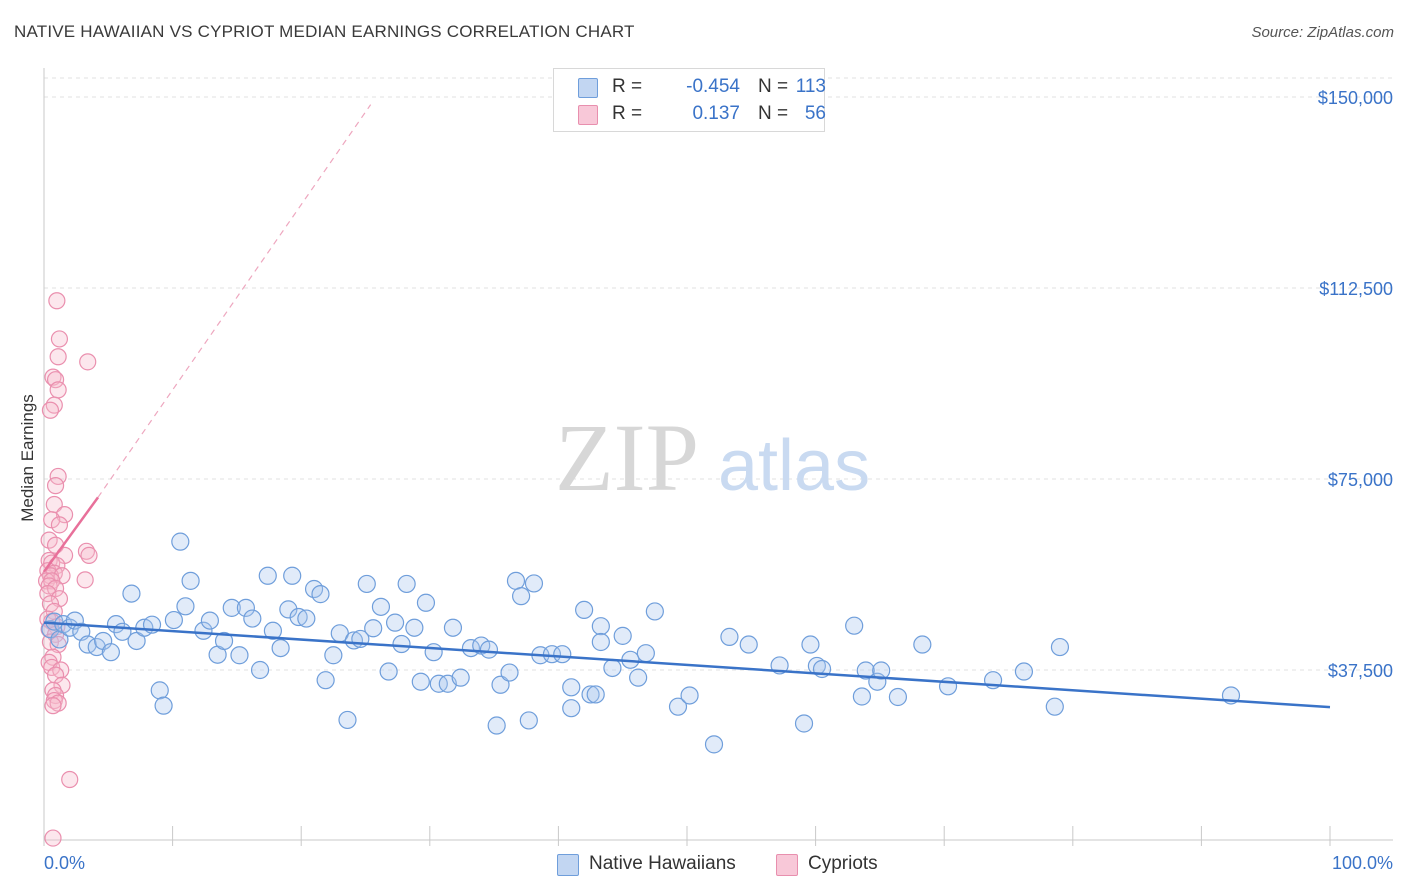 The image size is (1406, 892). Describe the element at coordinates (1362, 863) in the screenshot. I see `x-tick-right: 100.0%` at that location.